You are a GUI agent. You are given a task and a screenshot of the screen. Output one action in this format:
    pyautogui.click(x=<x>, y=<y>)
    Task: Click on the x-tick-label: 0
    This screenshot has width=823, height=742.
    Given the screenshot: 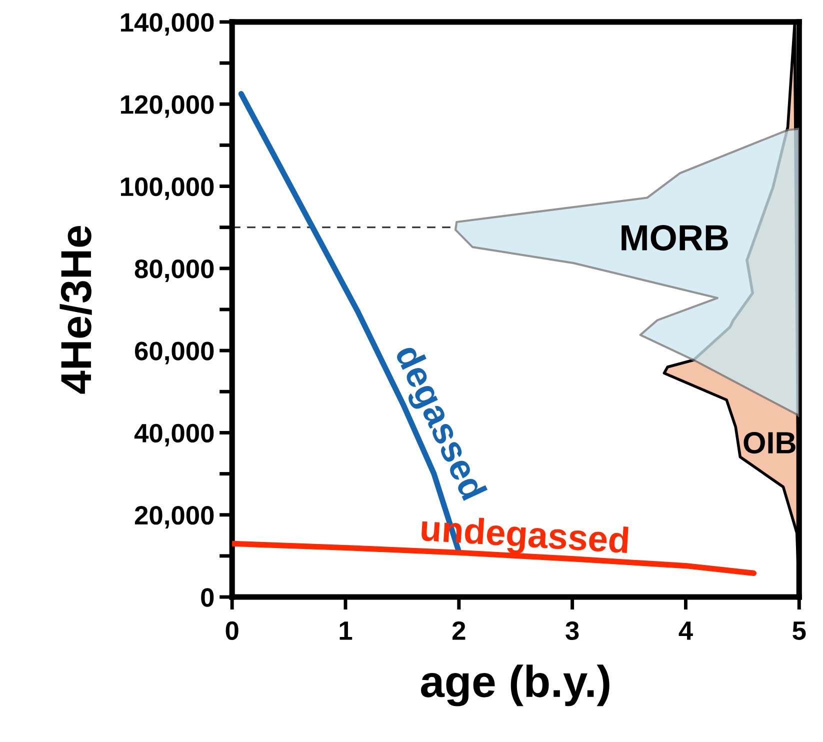 What is the action you would take?
    pyautogui.click(x=232, y=630)
    